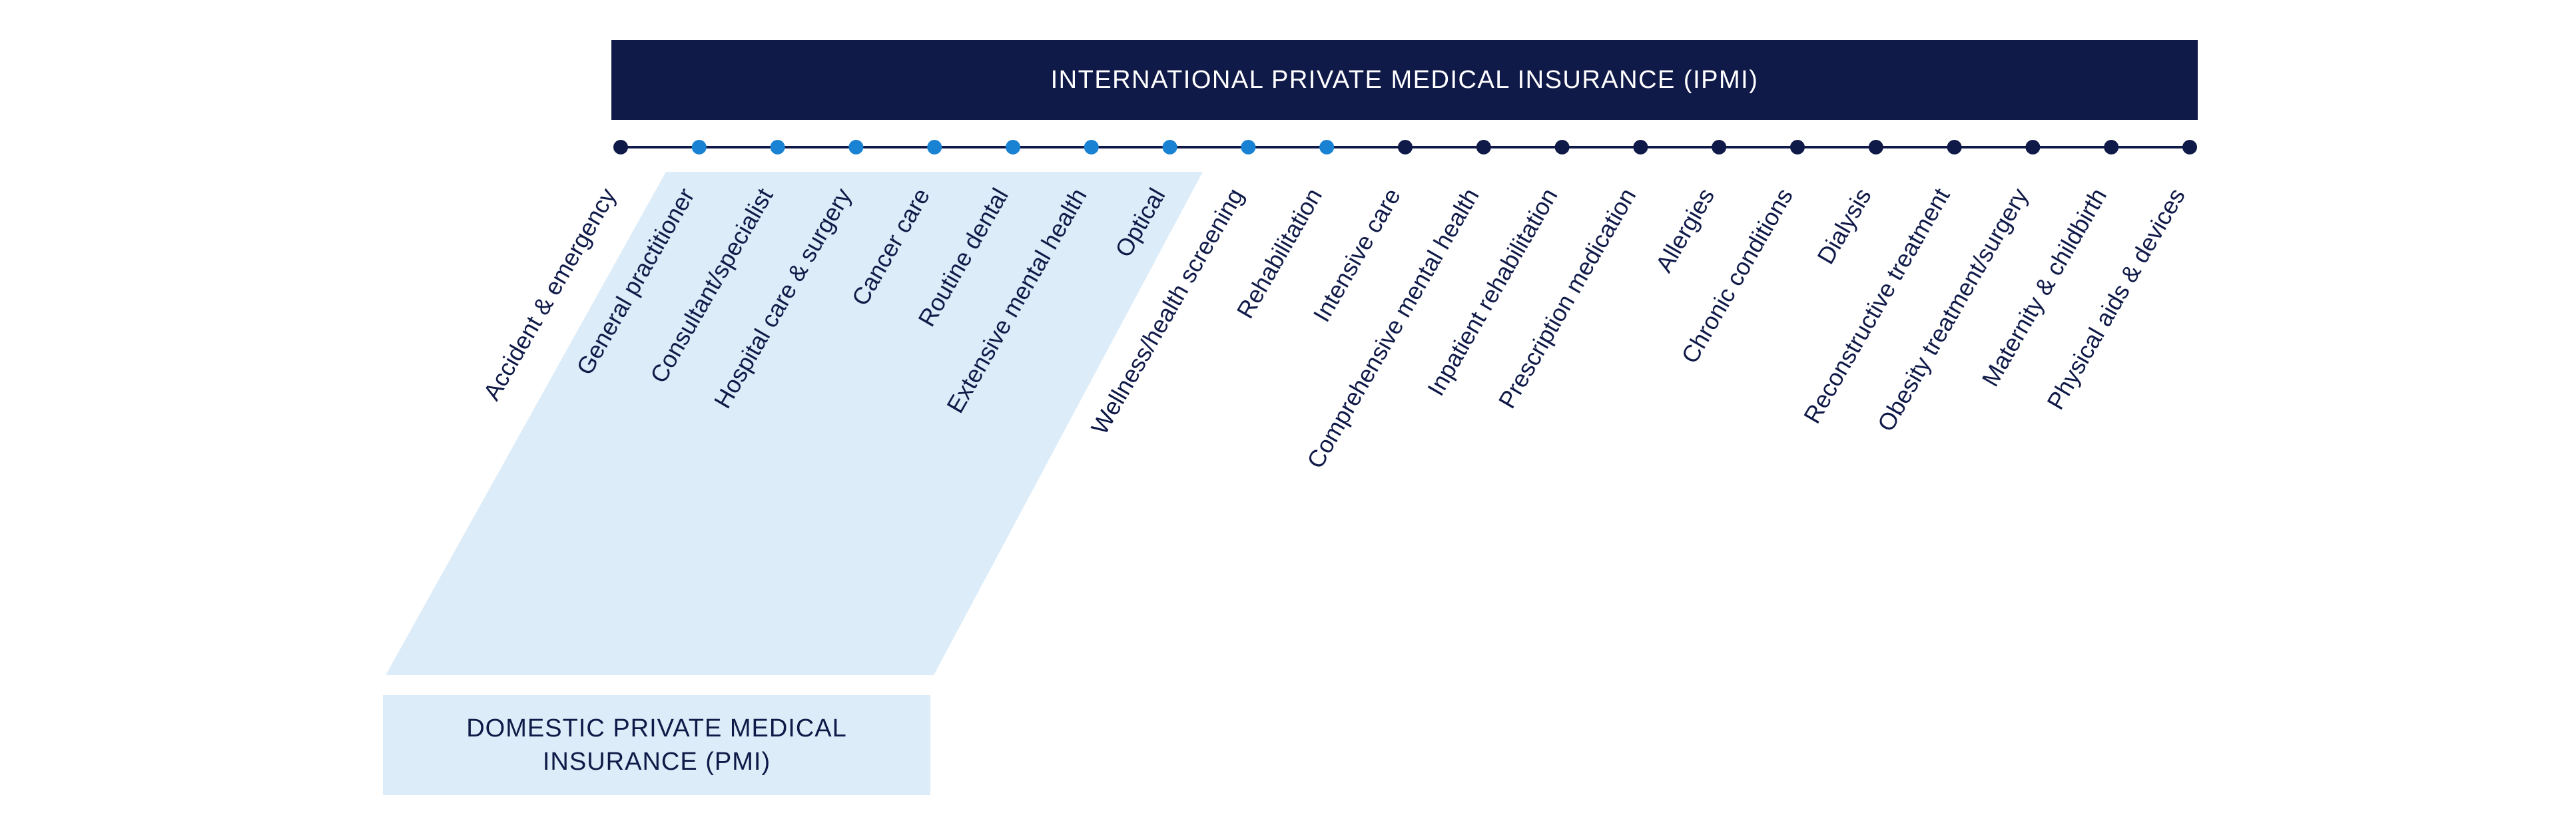 This screenshot has width=2576, height=835. Describe the element at coordinates (1279, 253) in the screenshot. I see `coverage-label-9: Rehabilitation` at that location.